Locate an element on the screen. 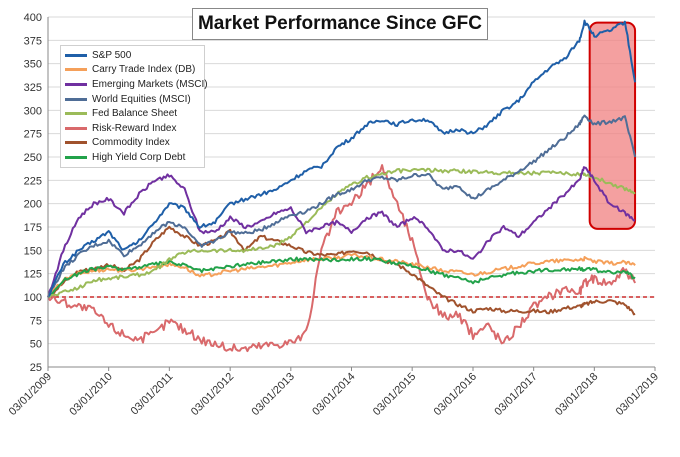 This screenshot has height=457, width=680. highlight-region is located at coordinates (612, 125).